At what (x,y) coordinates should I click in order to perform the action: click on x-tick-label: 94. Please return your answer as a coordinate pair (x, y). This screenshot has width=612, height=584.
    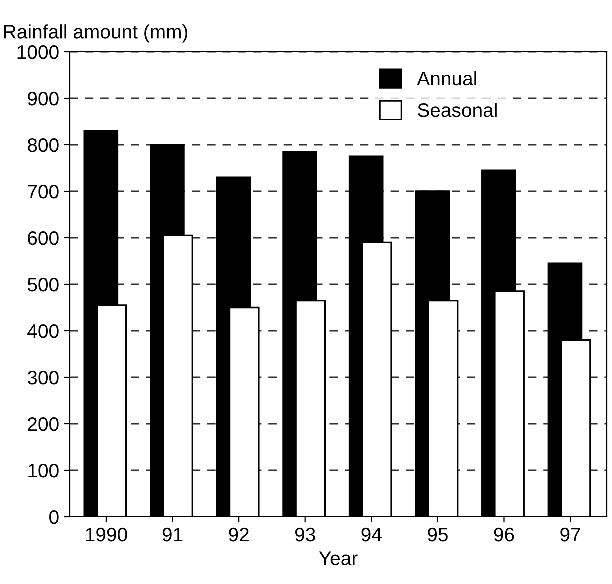
    Looking at the image, I should click on (372, 535).